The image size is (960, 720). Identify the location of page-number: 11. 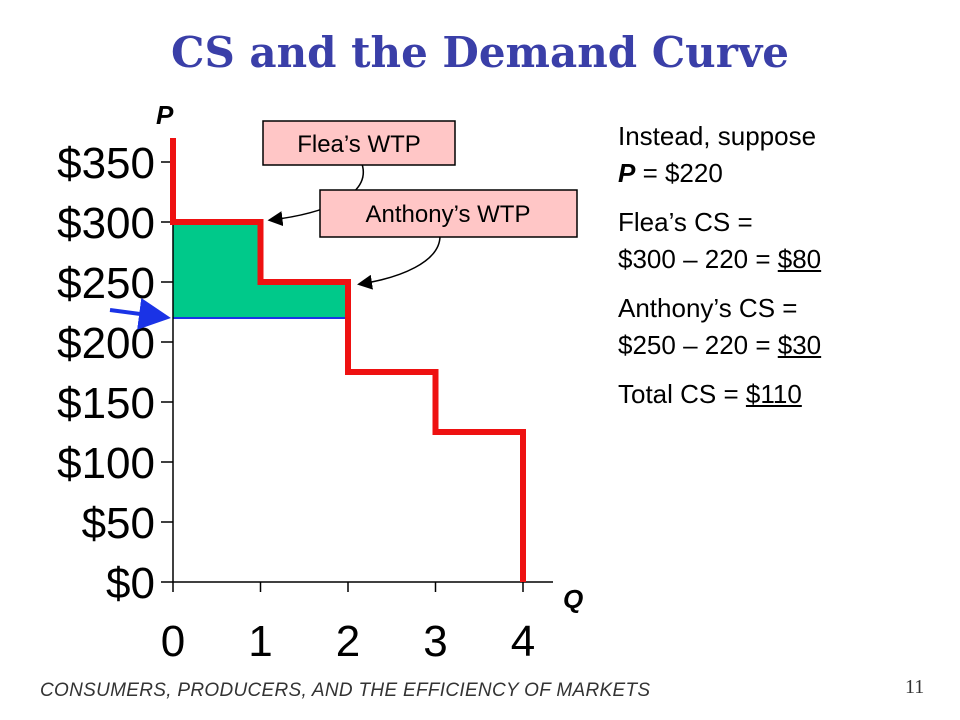
(915, 687).